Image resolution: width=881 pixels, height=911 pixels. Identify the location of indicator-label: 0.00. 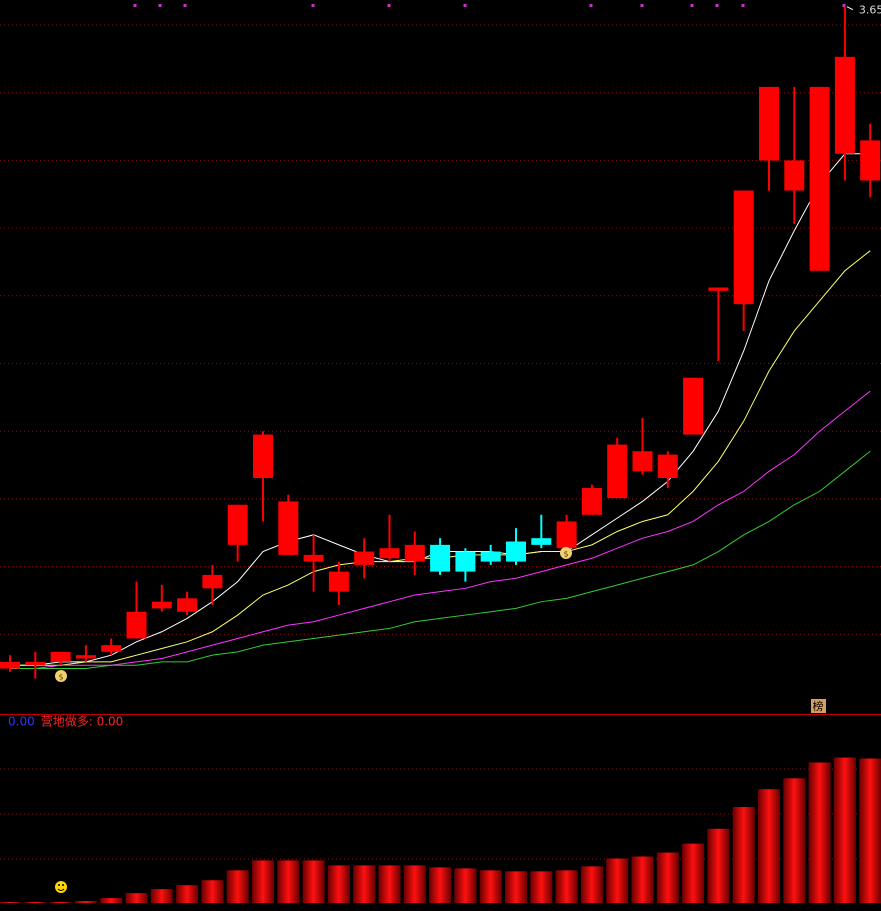
(21, 722).